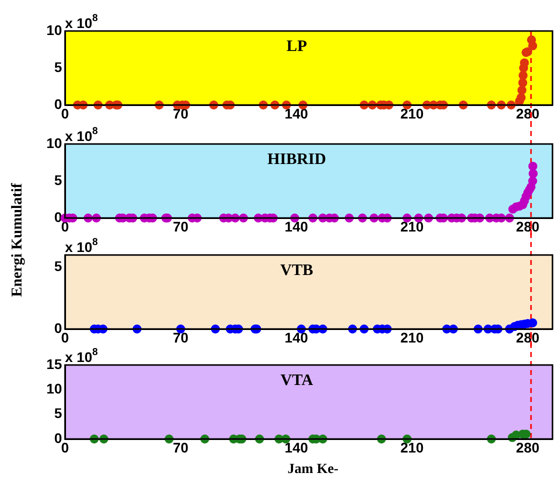  What do you see at coordinates (297, 47) in the screenshot?
I see `text: LP` at bounding box center [297, 47].